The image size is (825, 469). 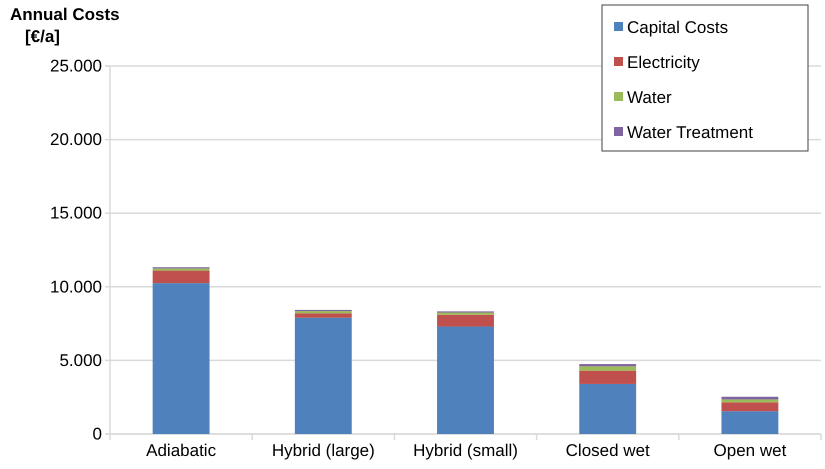 I want to click on y-tick-label: 15.000, so click(x=76, y=213).